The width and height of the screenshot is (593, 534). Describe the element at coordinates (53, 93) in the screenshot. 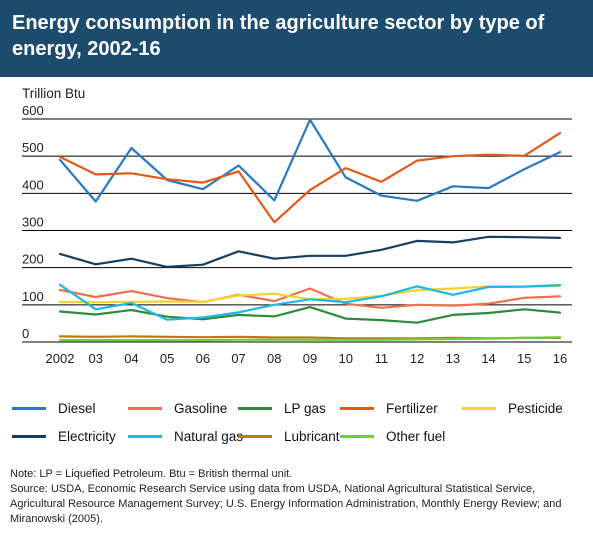

I see `y-axis-label: Trillion Btu` at that location.